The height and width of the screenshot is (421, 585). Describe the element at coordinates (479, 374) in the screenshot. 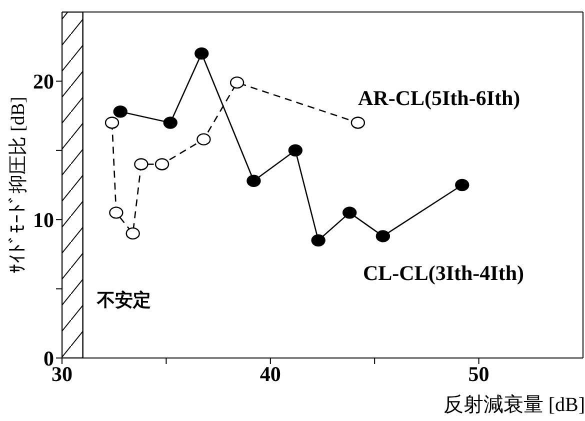

I see `x-tick-label: 50` at that location.